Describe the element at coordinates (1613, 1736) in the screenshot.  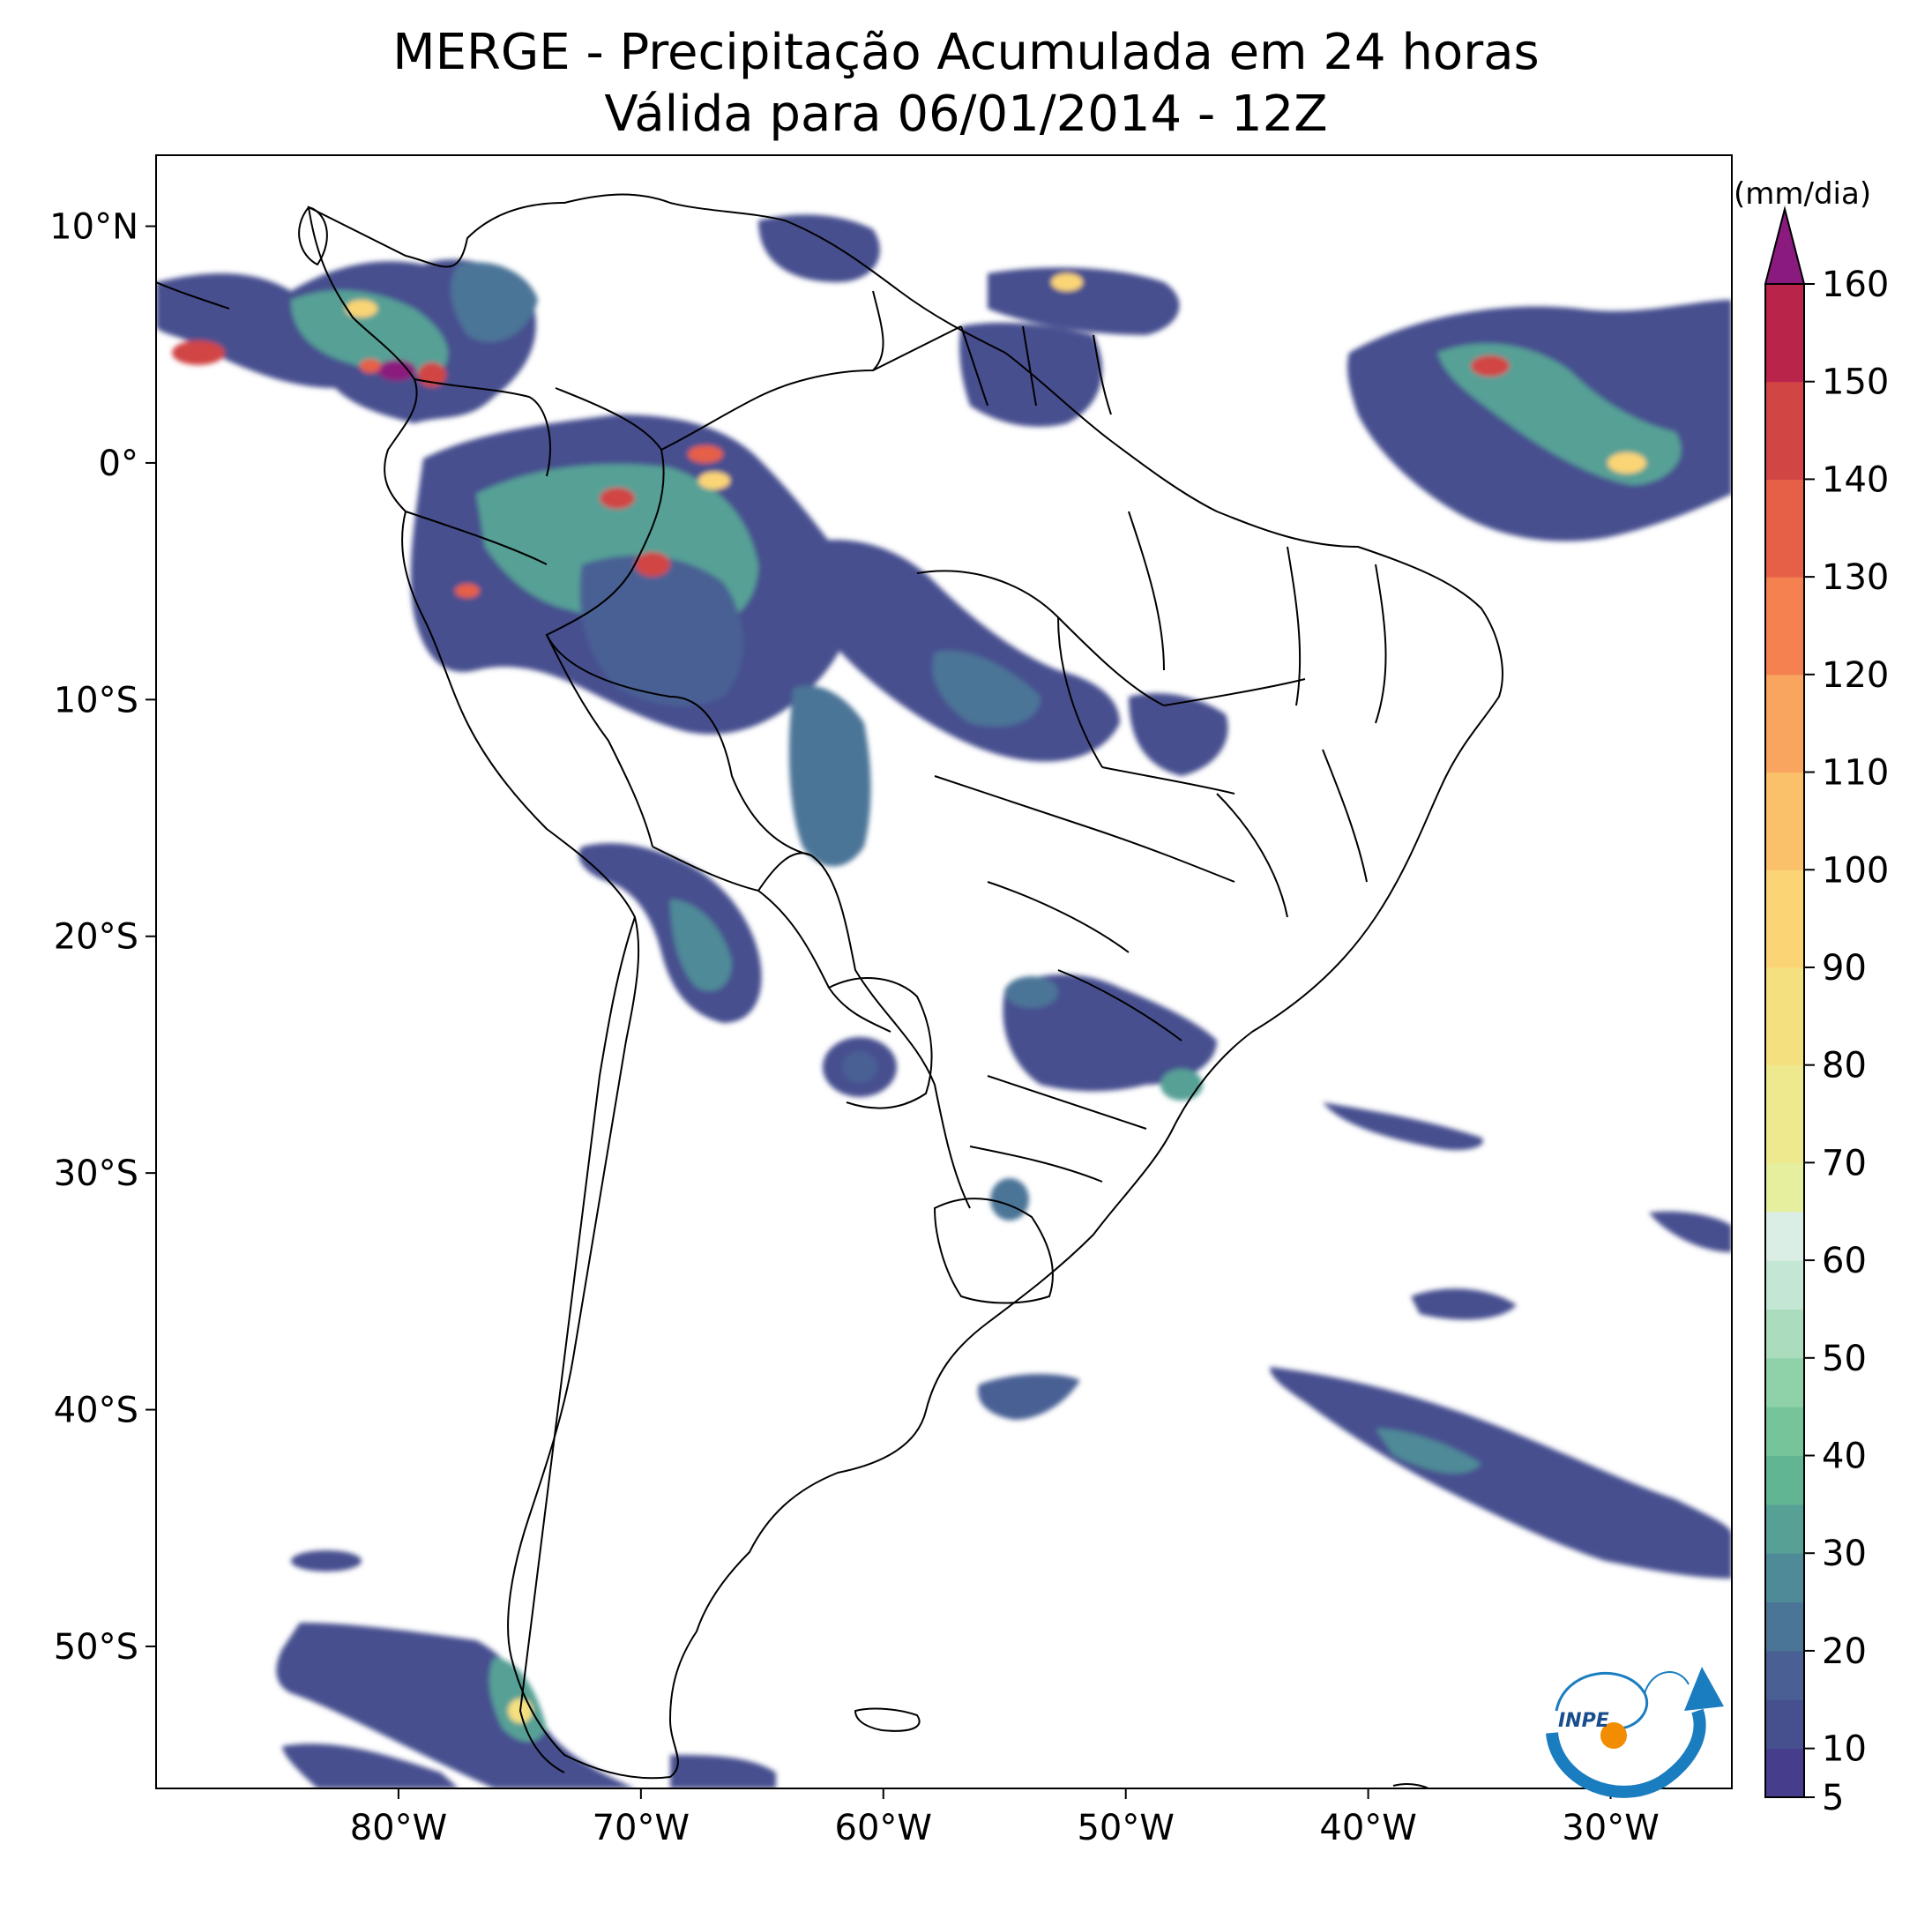
I see `inpe-logo-dot` at that location.